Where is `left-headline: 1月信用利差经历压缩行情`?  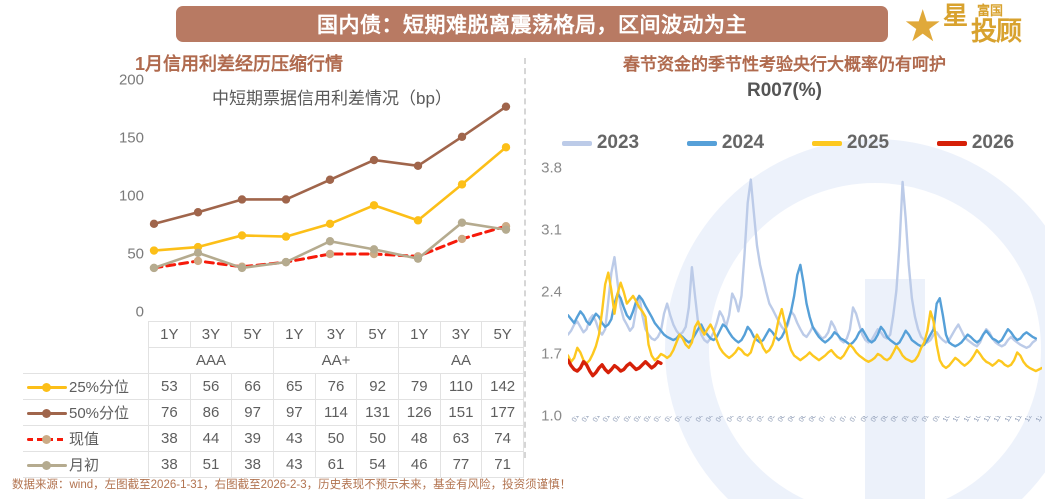
left-headline: 1月信用利差经历压缩行情 is located at coordinates (239, 64).